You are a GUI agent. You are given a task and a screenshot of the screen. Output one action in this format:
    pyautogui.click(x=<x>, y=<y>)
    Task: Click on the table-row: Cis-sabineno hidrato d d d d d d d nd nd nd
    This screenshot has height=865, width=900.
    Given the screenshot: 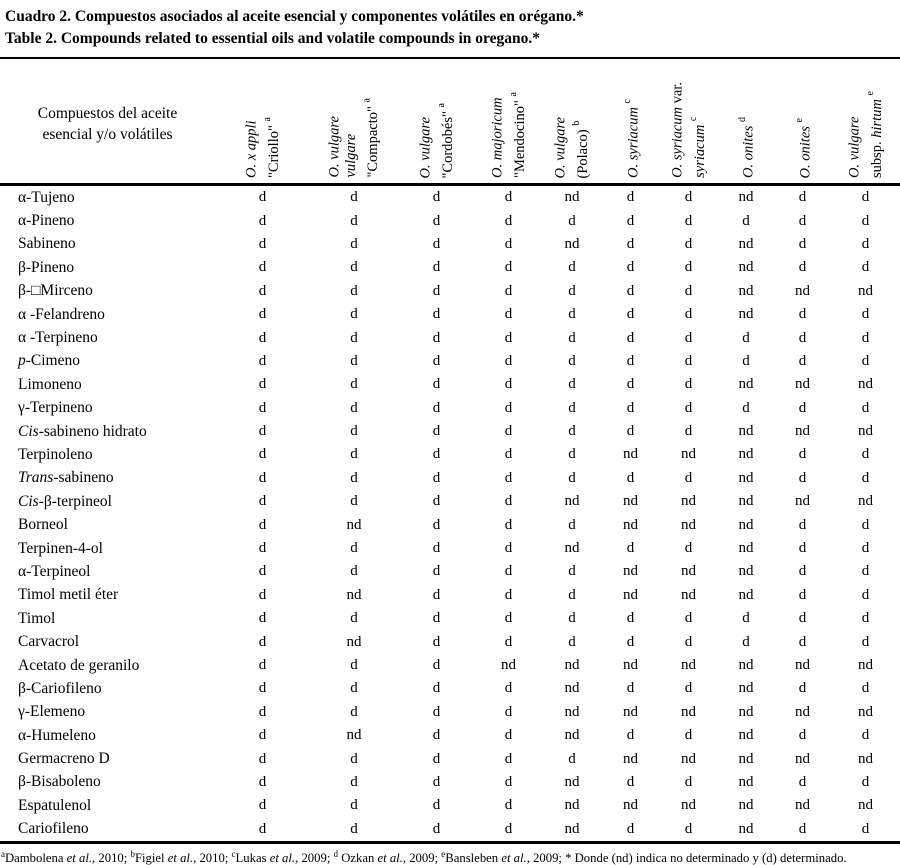 What is the action you would take?
    pyautogui.click(x=450, y=431)
    